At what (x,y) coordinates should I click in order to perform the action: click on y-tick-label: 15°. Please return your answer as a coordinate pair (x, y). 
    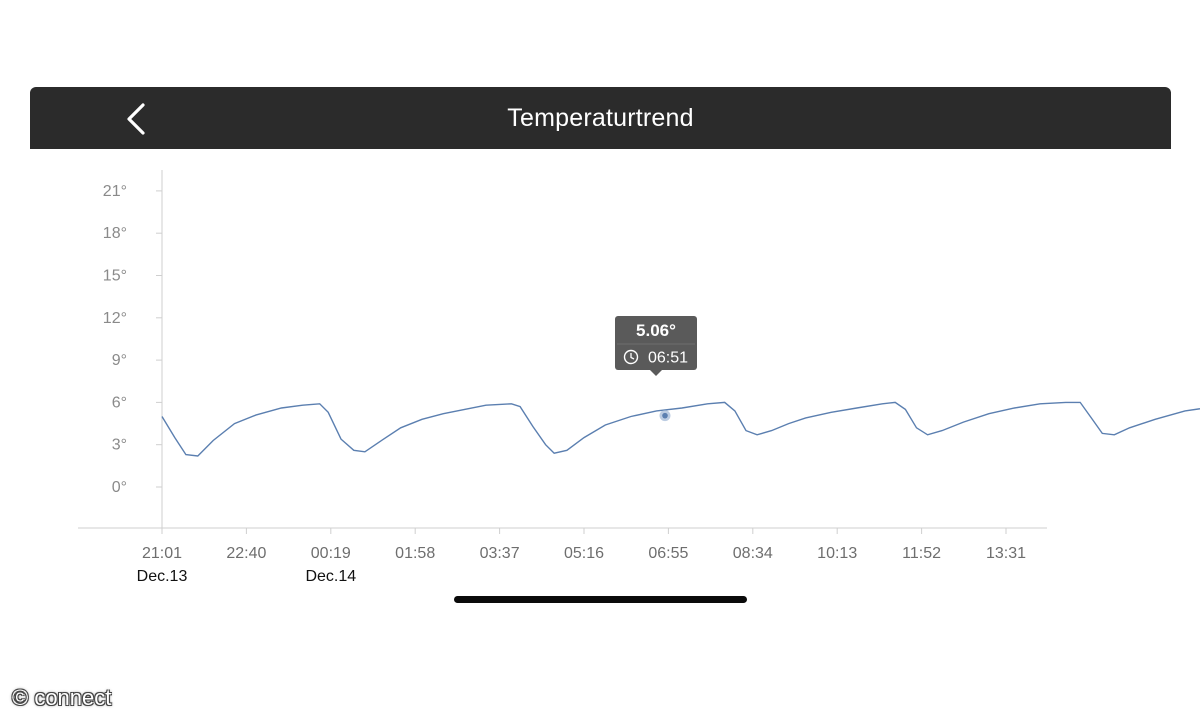
    Looking at the image, I should click on (115, 276).